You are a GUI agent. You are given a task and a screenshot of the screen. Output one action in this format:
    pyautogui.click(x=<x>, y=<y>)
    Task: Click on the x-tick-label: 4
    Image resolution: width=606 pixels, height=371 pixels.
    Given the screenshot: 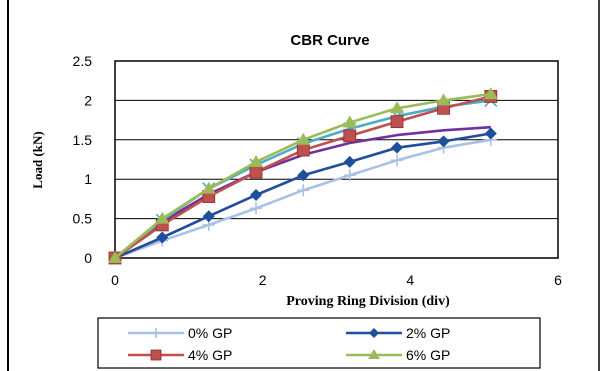 What is the action you would take?
    pyautogui.click(x=410, y=280)
    